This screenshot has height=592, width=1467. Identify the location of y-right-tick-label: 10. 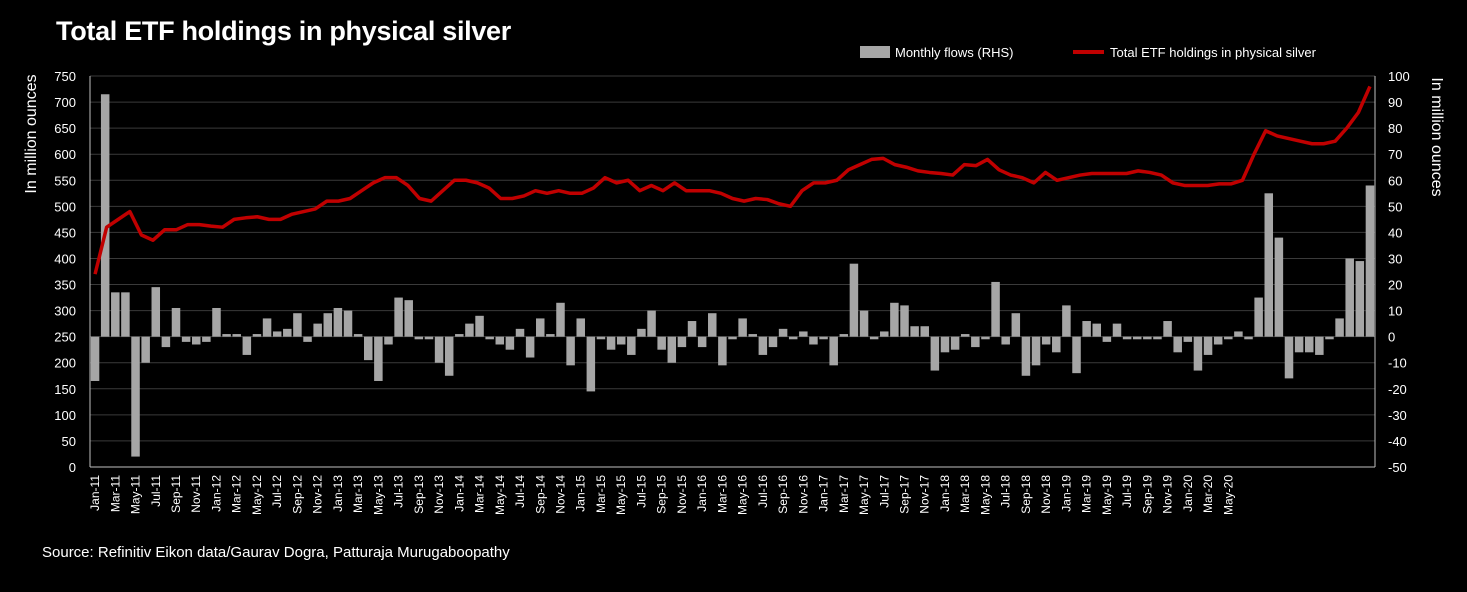
(1395, 311).